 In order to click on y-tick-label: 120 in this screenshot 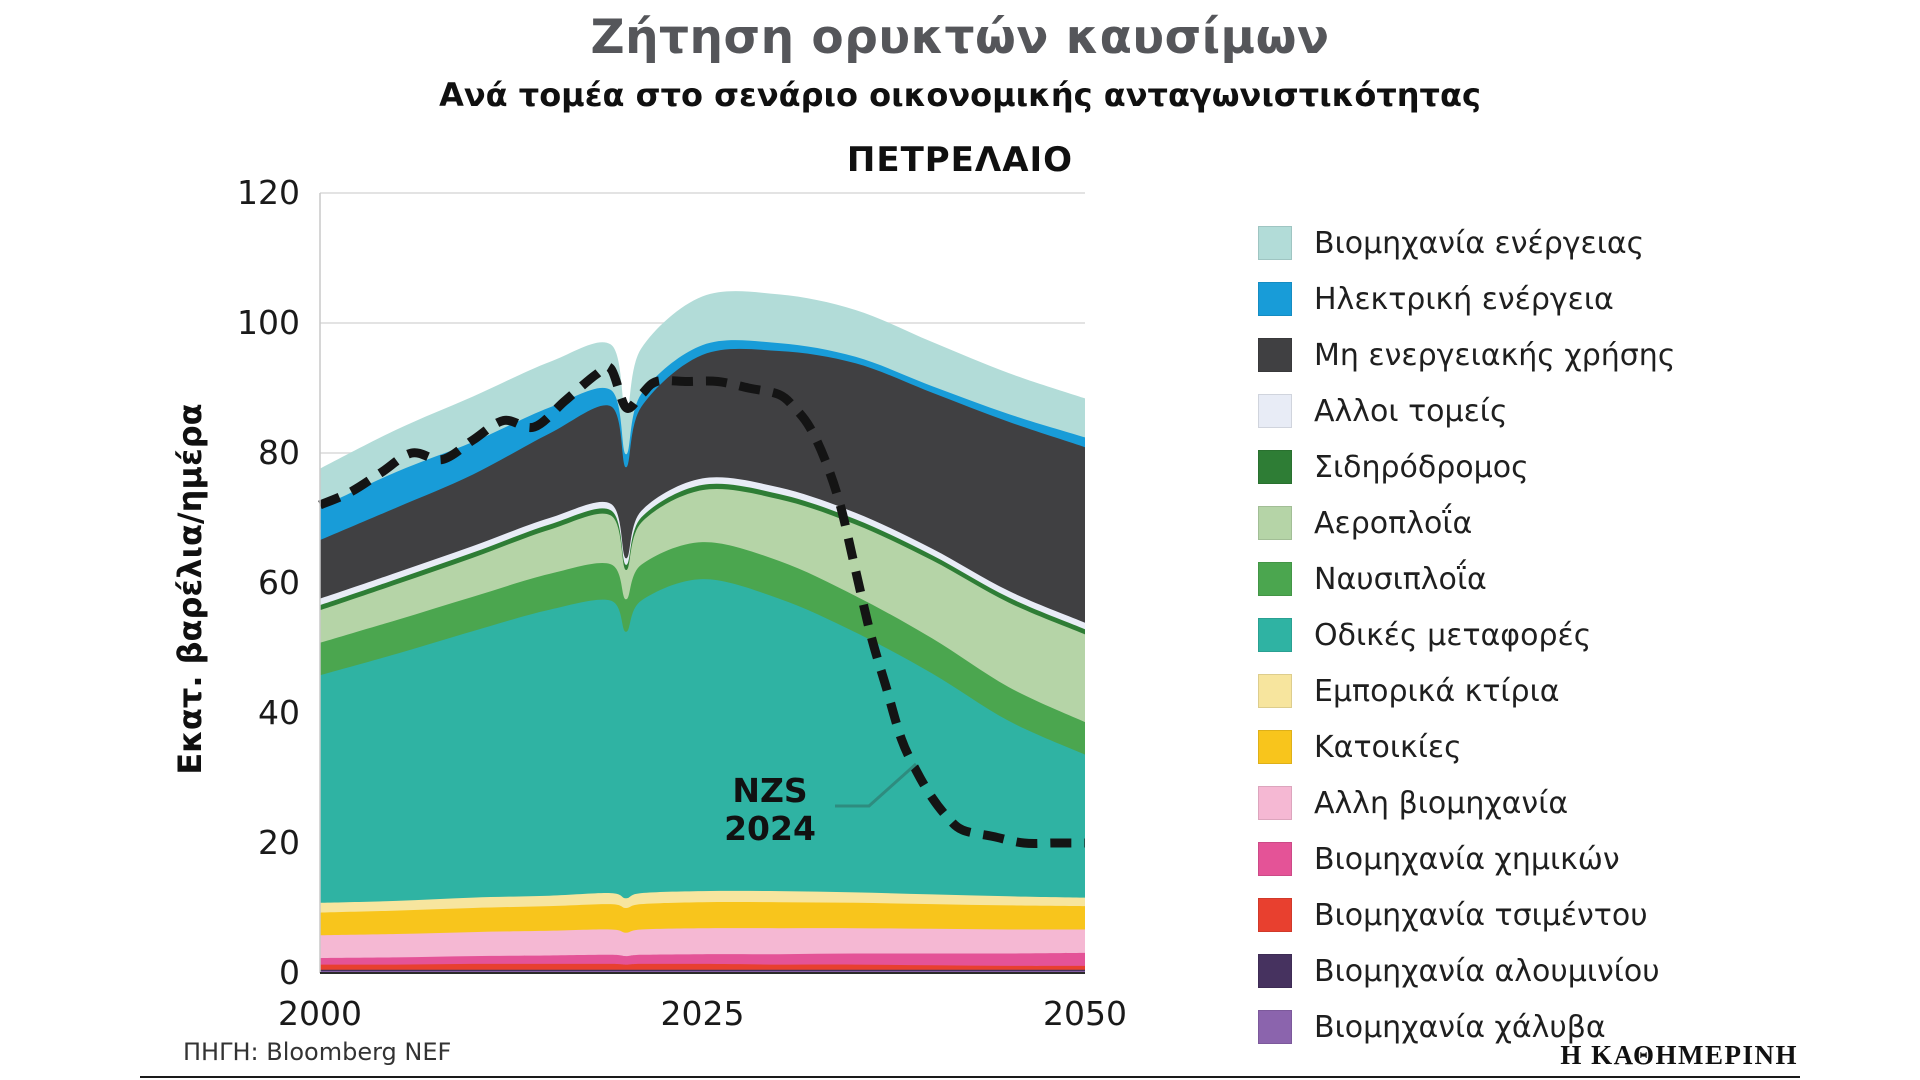, I will do `click(268, 192)`.